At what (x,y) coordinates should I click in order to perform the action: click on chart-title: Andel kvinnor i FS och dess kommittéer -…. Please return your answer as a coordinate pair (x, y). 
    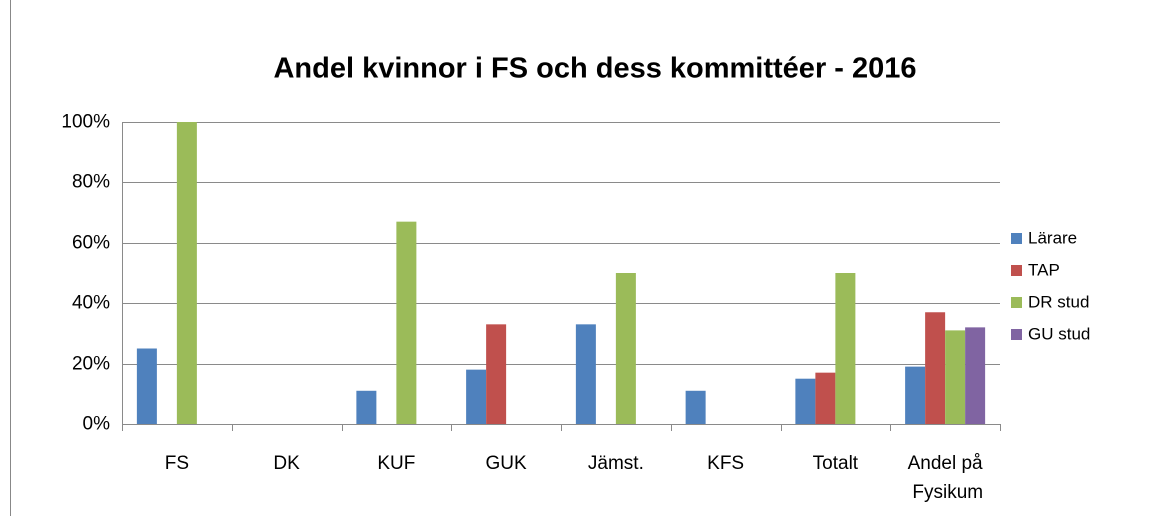
    Looking at the image, I should click on (594, 69).